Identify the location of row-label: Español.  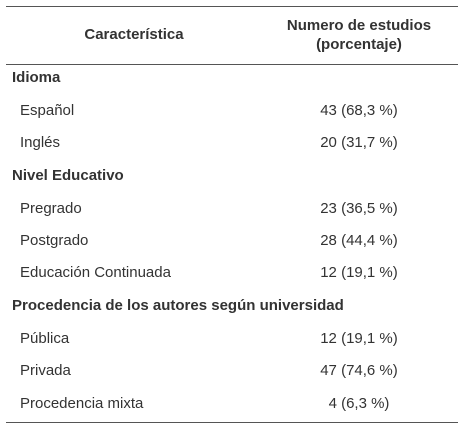
(47, 110).